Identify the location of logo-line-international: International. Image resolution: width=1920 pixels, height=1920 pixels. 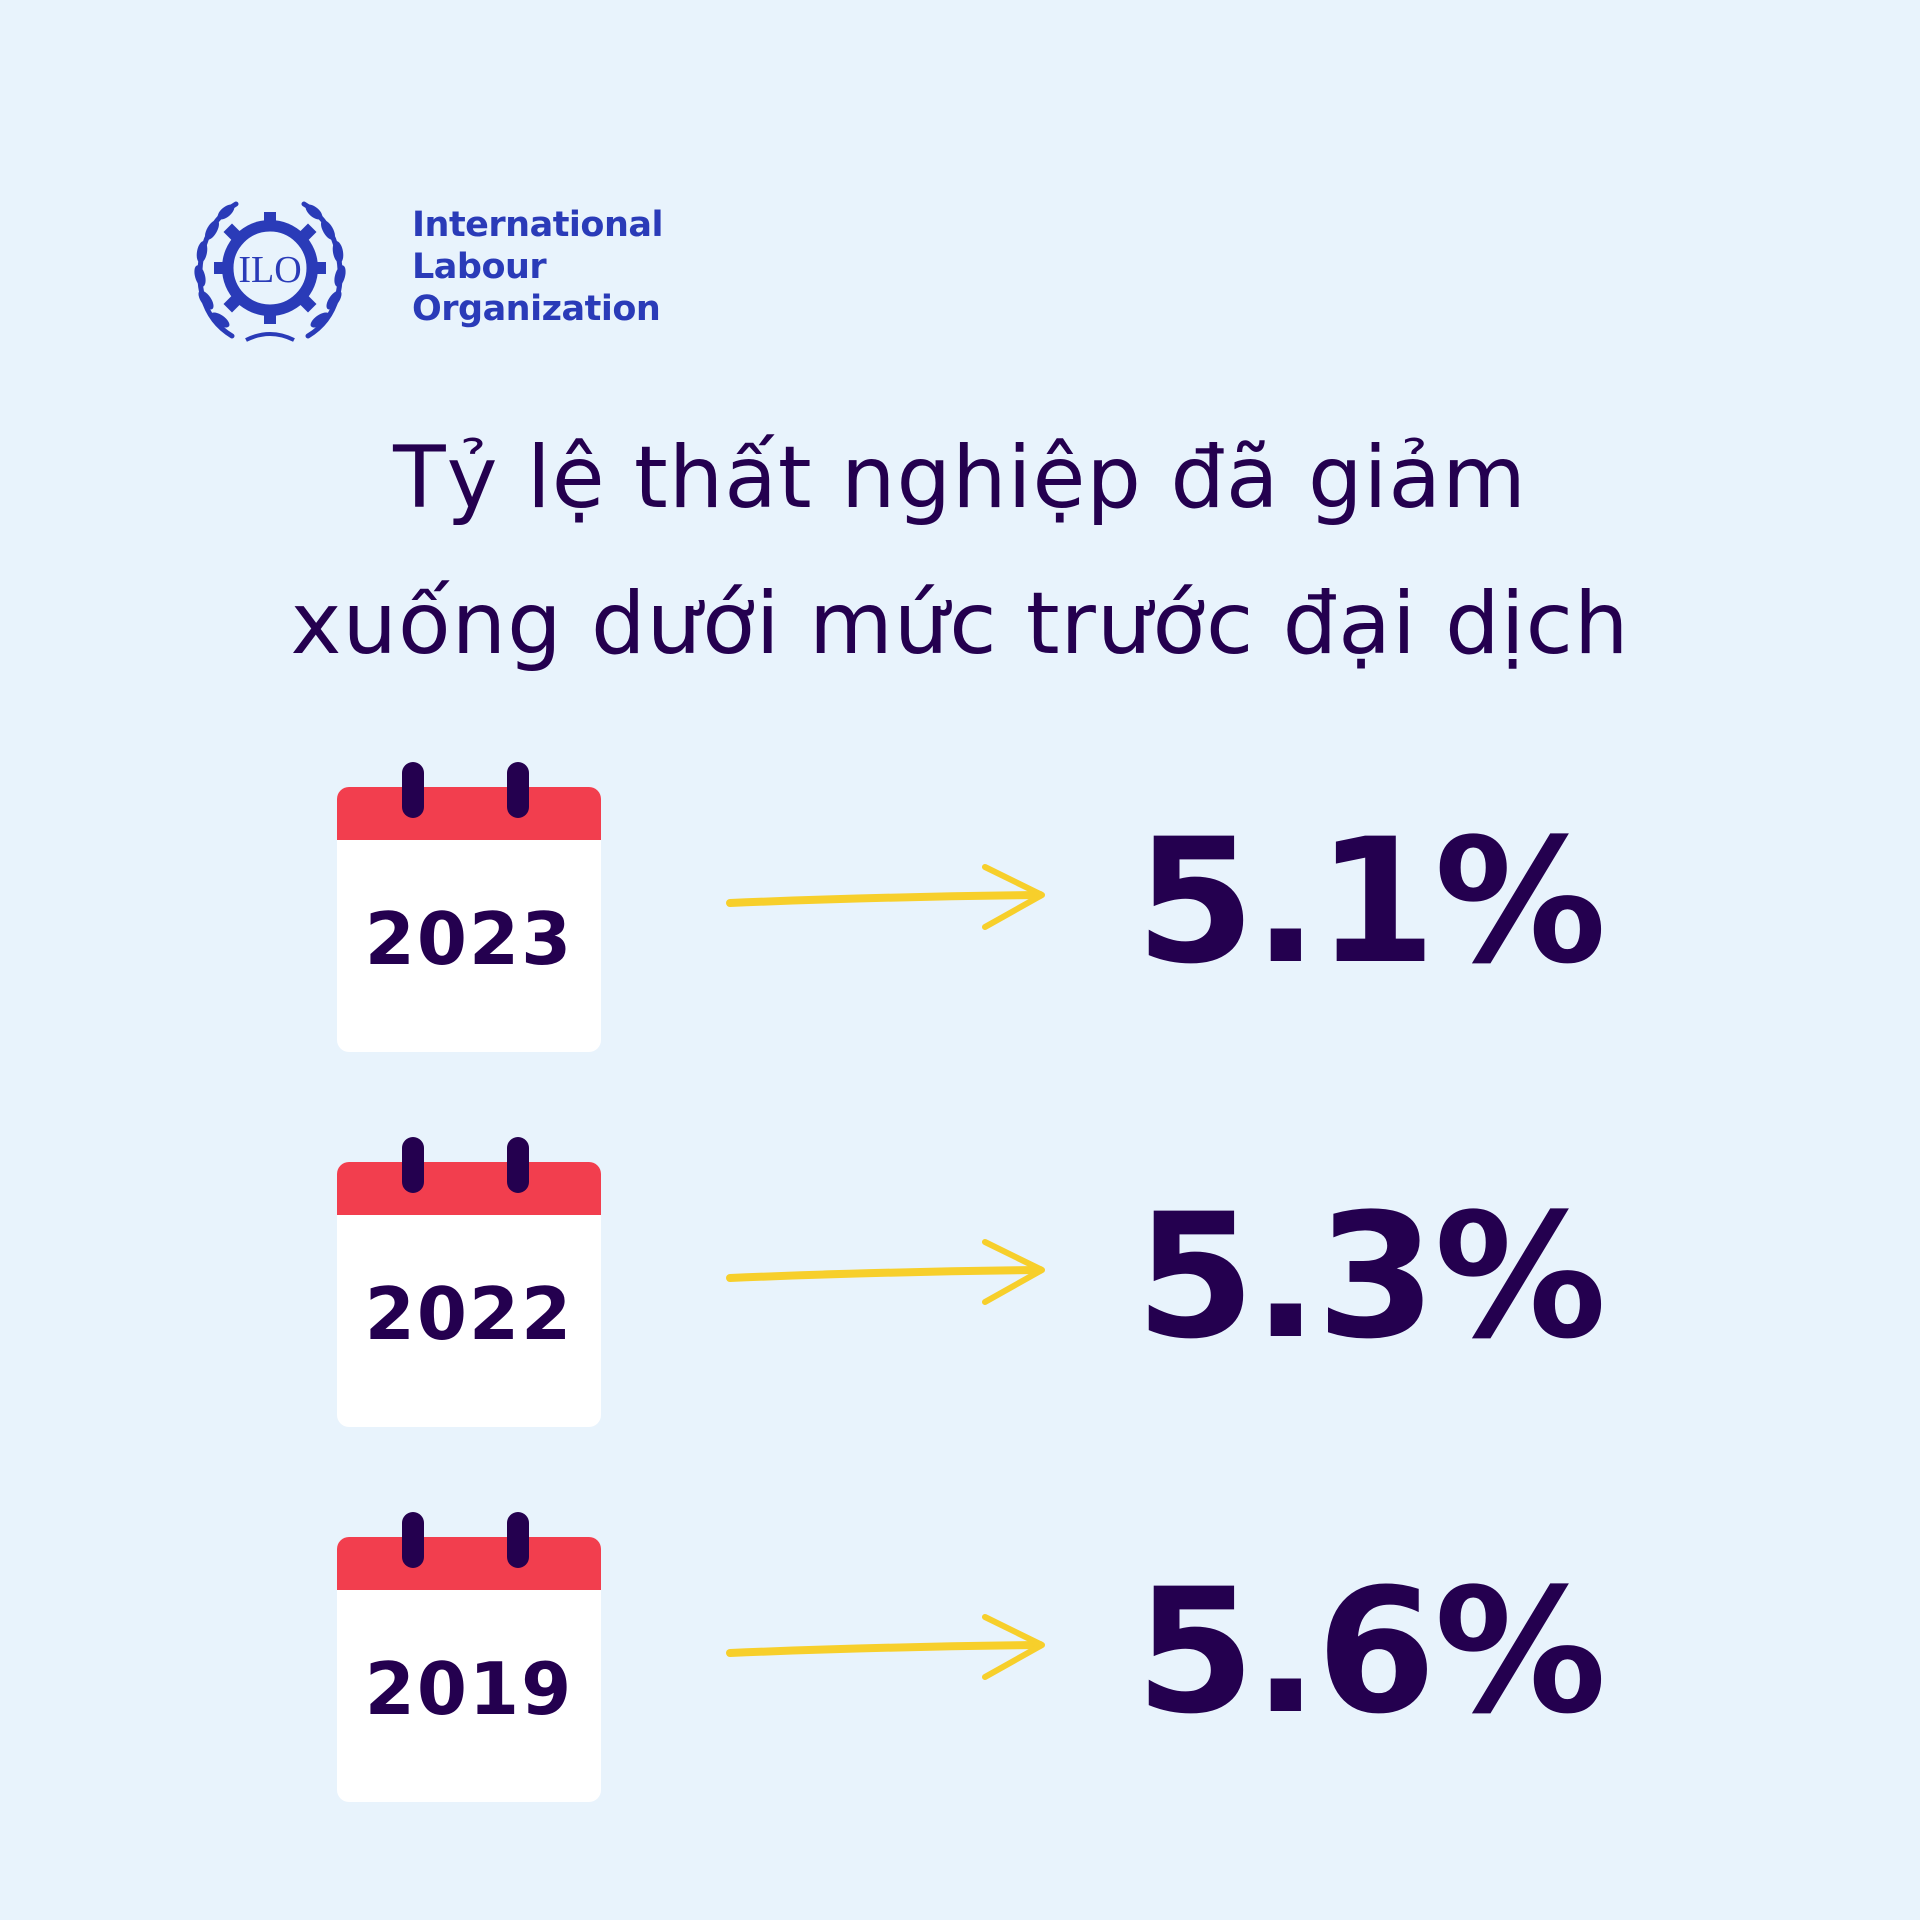
(538, 225).